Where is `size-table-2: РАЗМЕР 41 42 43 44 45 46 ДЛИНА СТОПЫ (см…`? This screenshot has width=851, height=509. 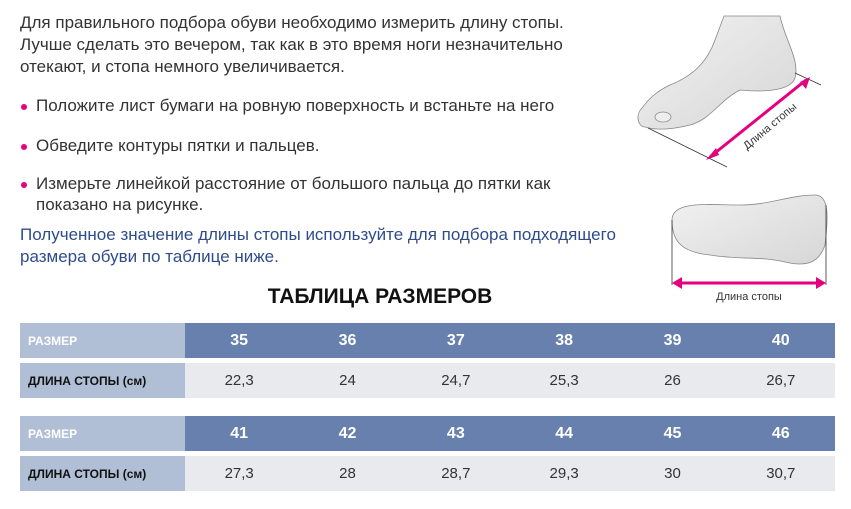
size-table-2: РАЗМЕР 41 42 43 44 45 46 ДЛИНА СТОПЫ (см… is located at coordinates (427, 453).